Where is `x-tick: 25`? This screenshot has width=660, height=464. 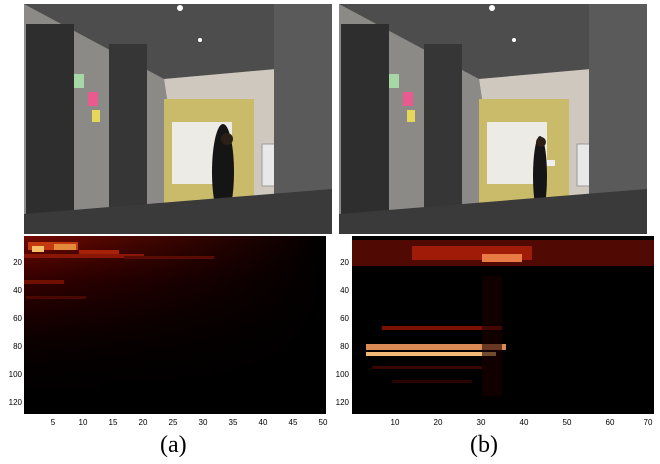
x-tick: 25 is located at coordinates (173, 422).